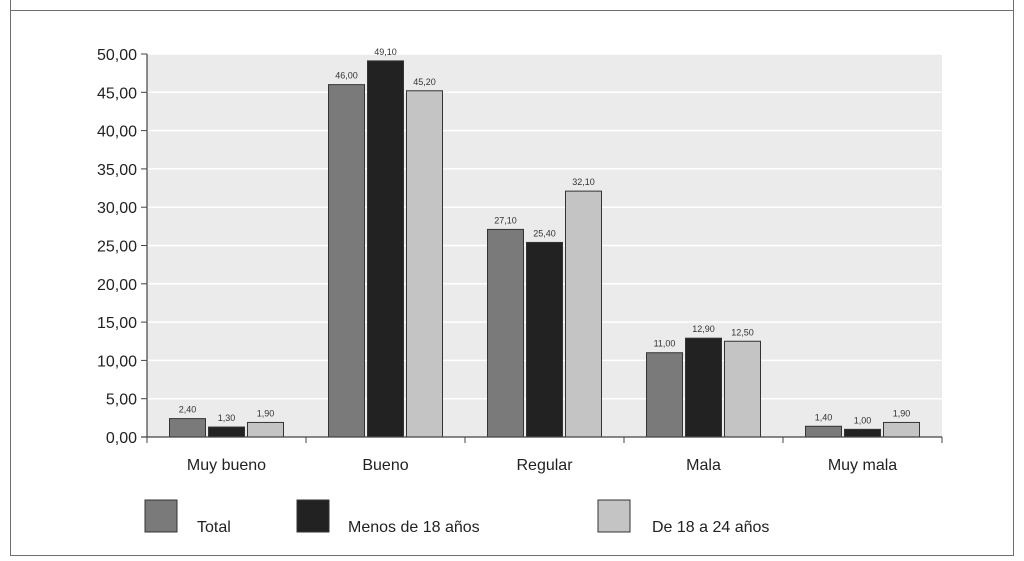 Image resolution: width=1024 pixels, height=561 pixels. Describe the element at coordinates (214, 527) in the screenshot. I see `legend-label: Total` at that location.